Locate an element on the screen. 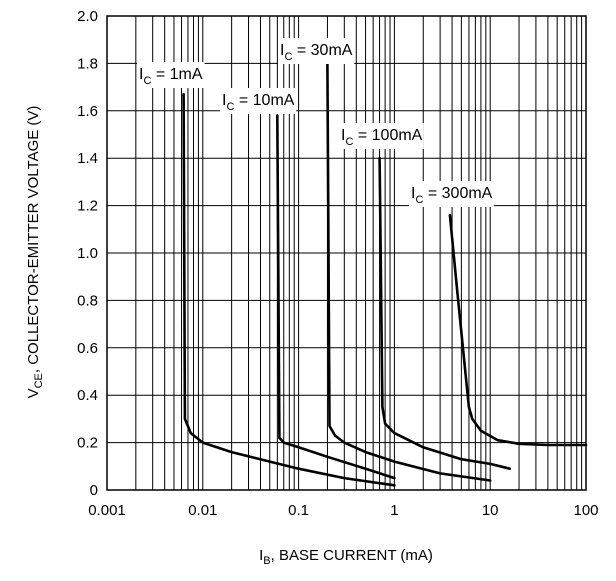  series-label: IC = 300mA is located at coordinates (451, 194).